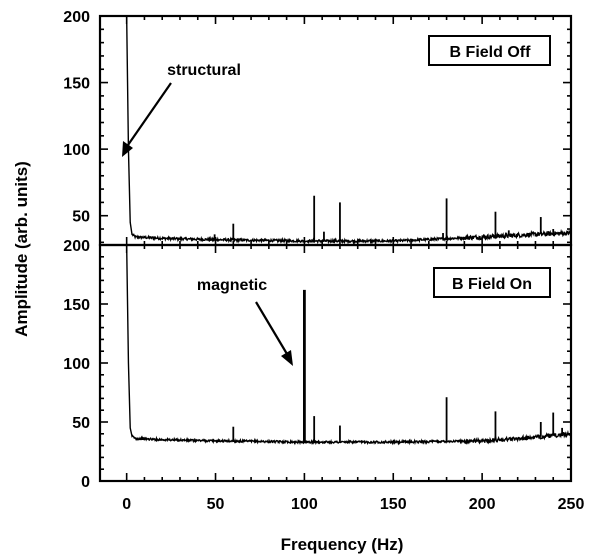 This screenshot has width=589, height=554. I want to click on x-tick-label: 0, so click(126, 504).